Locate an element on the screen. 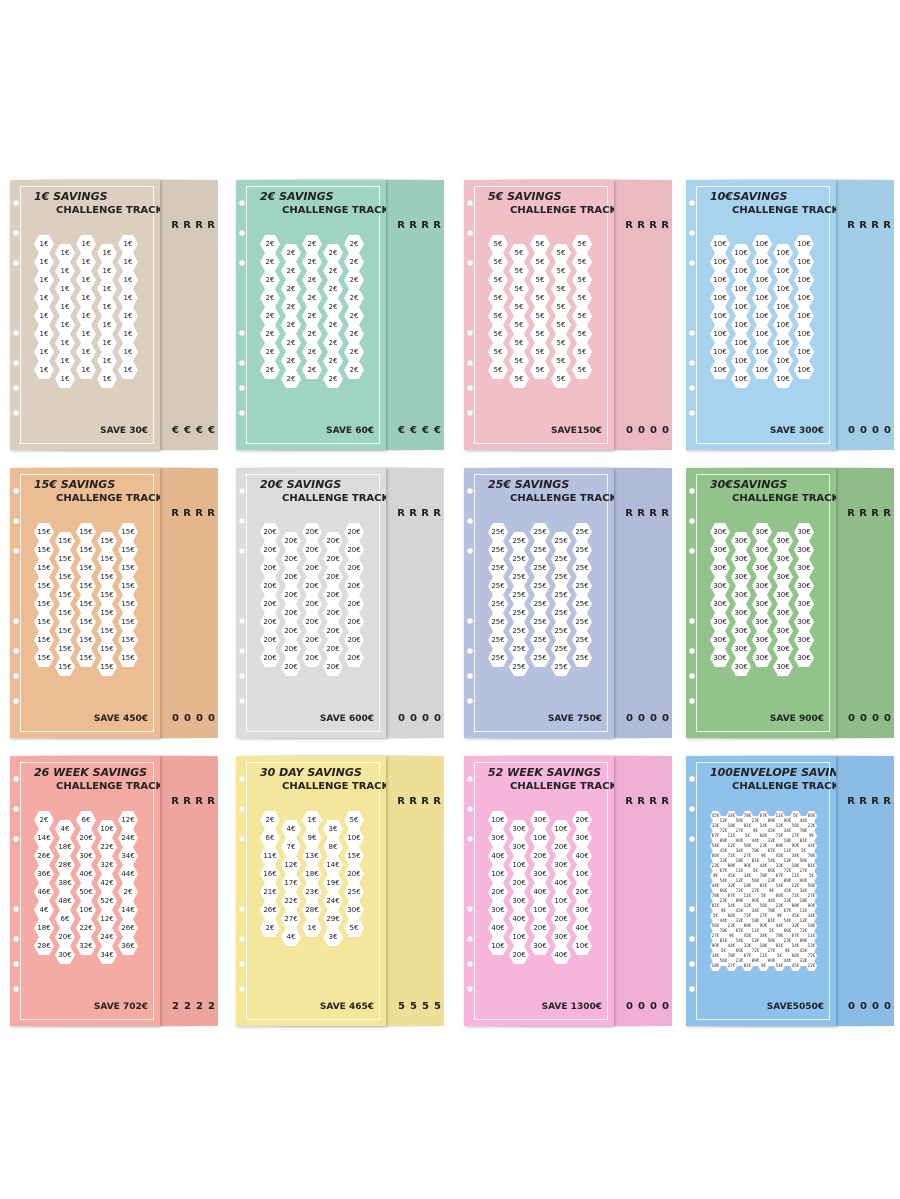 The image size is (900, 1199). hex-cell: 90€ is located at coordinates (795, 846).